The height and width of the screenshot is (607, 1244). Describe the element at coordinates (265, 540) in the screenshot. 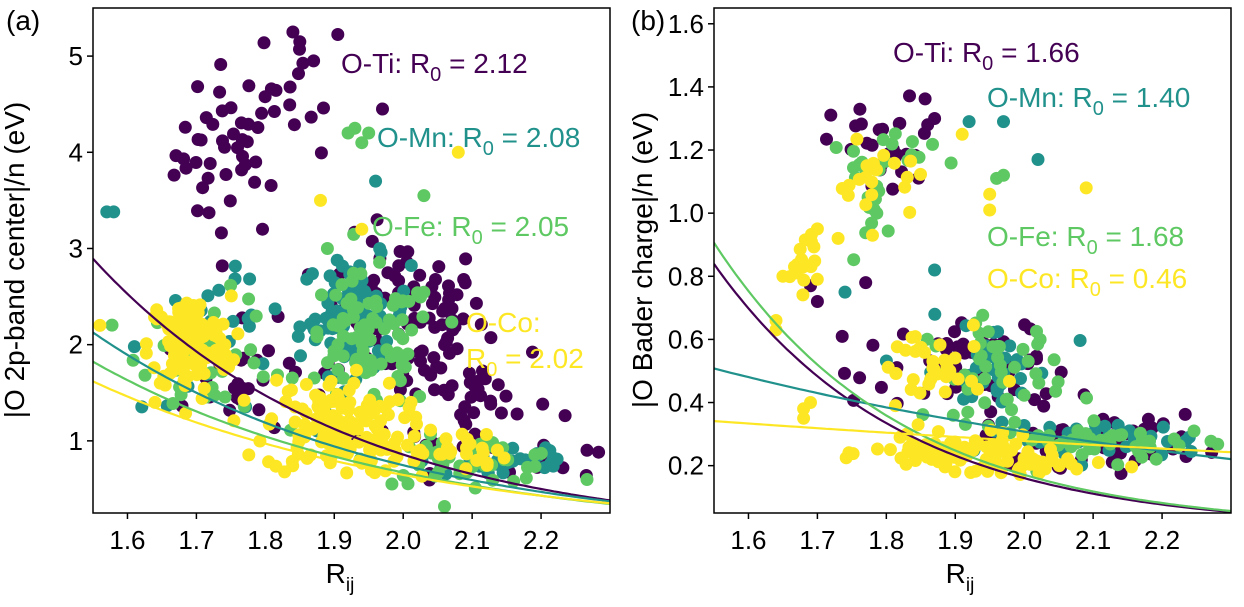

I see `x-tick-label: 1.8` at that location.